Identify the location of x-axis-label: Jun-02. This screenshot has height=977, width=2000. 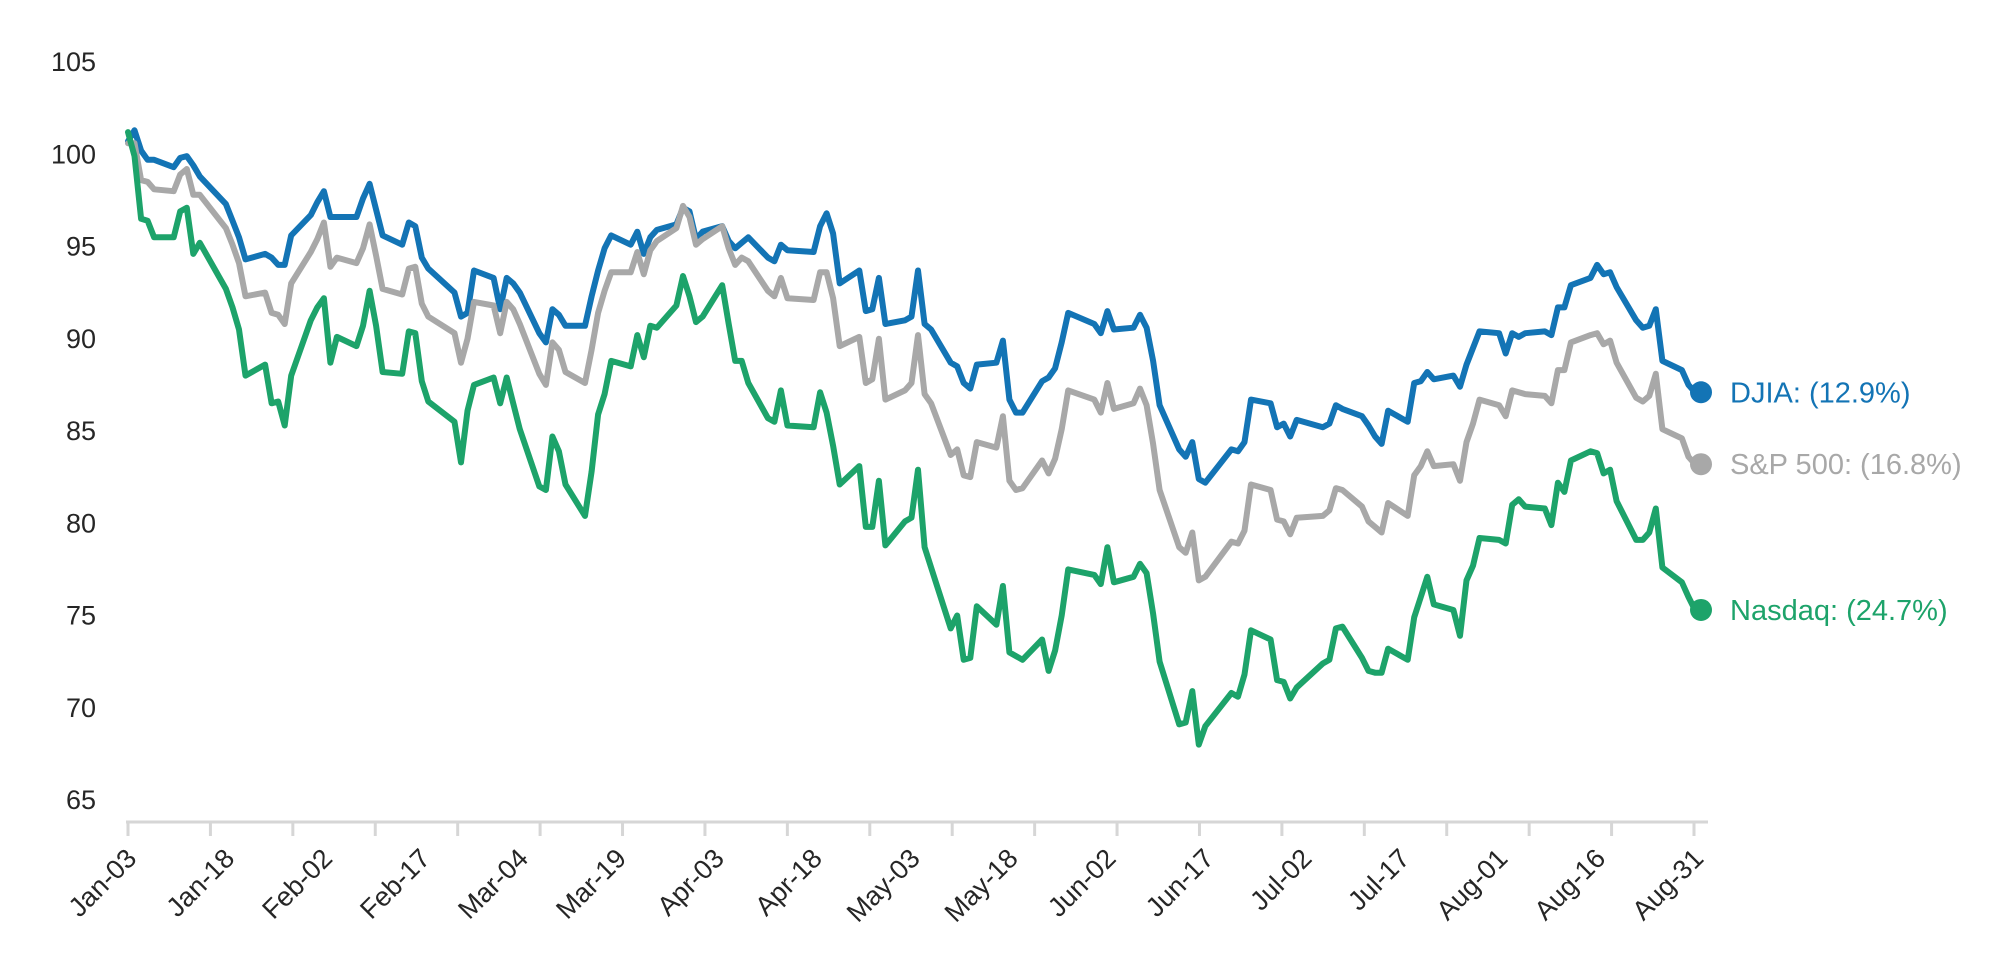
(1082, 883).